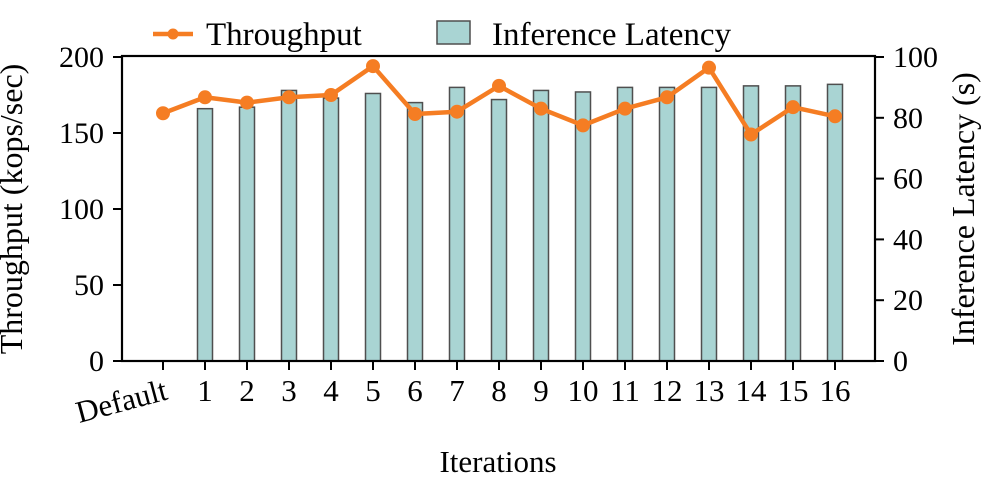 This screenshot has width=997, height=494. I want to click on left-tick-label: 50, so click(89, 285).